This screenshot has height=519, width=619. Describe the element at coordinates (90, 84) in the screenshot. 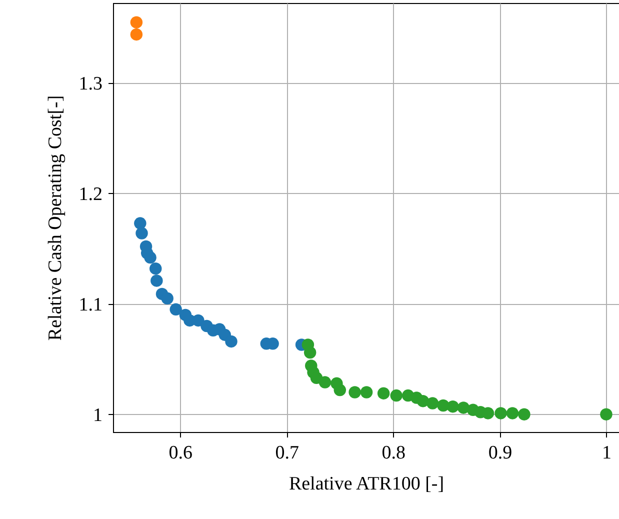

I see `y-tick-label: 1.3` at that location.